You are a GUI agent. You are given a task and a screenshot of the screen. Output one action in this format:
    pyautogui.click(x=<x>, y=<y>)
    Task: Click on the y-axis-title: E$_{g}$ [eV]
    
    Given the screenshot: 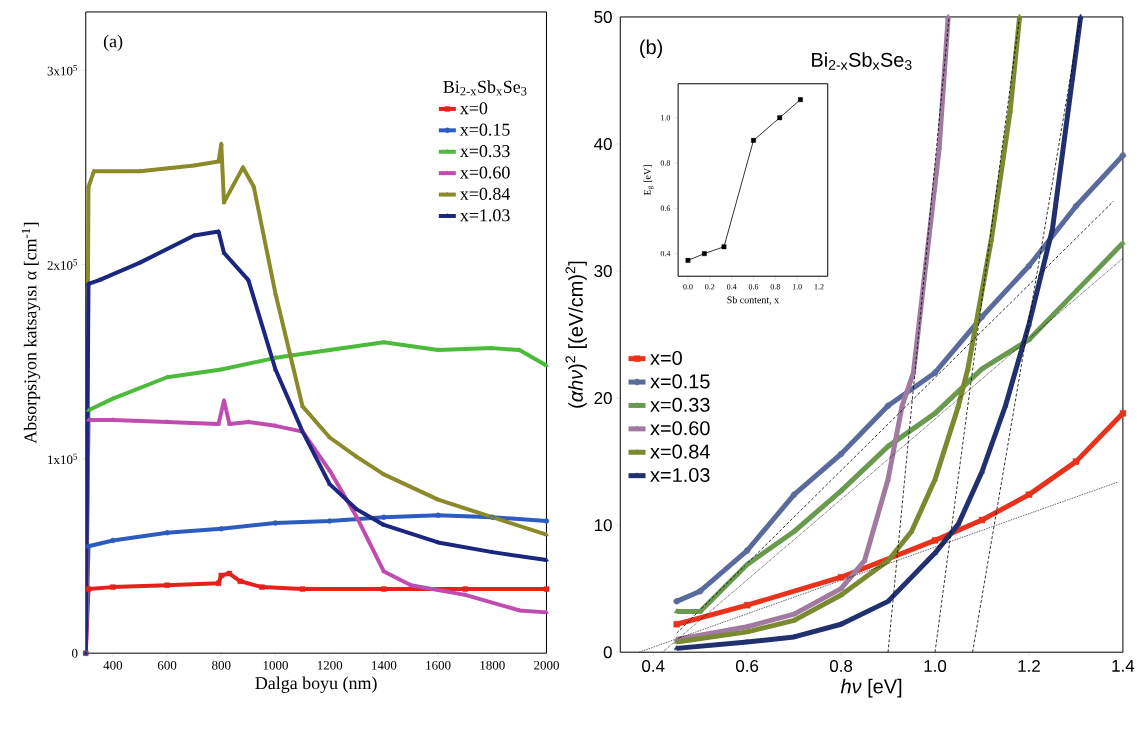 What is the action you would take?
    pyautogui.click(x=648, y=180)
    